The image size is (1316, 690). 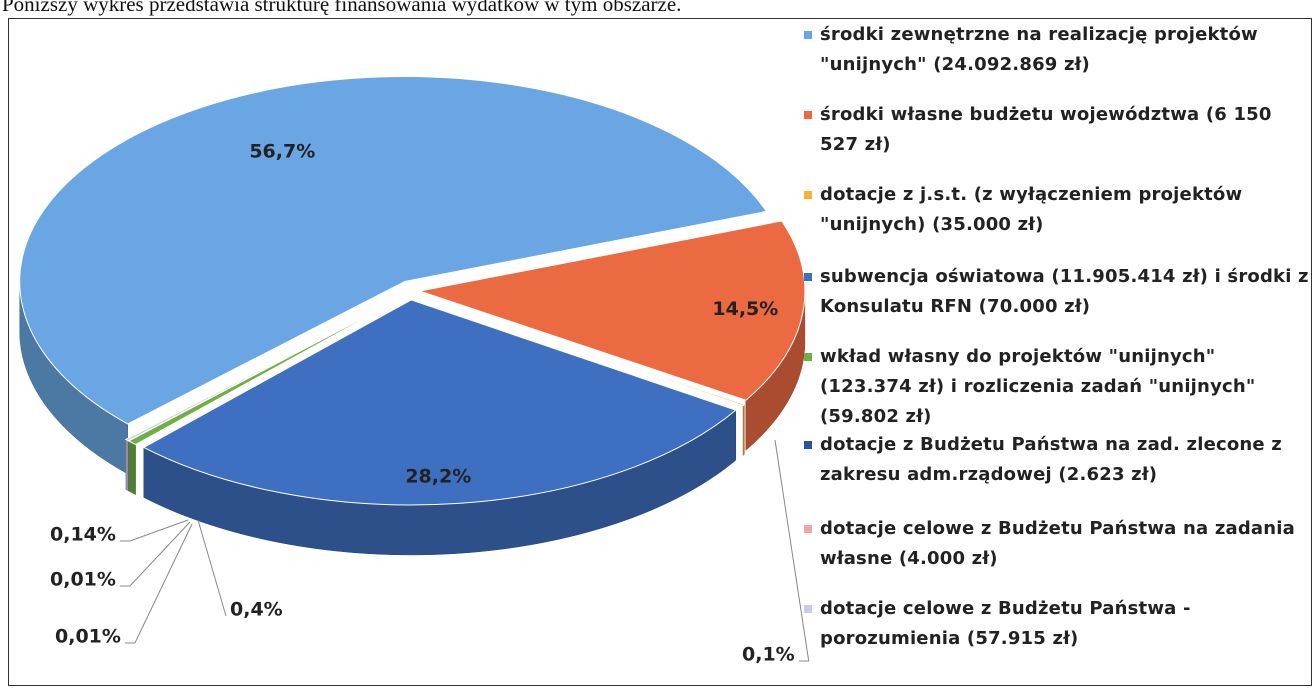 What do you see at coordinates (768, 655) in the screenshot?
I see `data-label: 0,1%` at bounding box center [768, 655].